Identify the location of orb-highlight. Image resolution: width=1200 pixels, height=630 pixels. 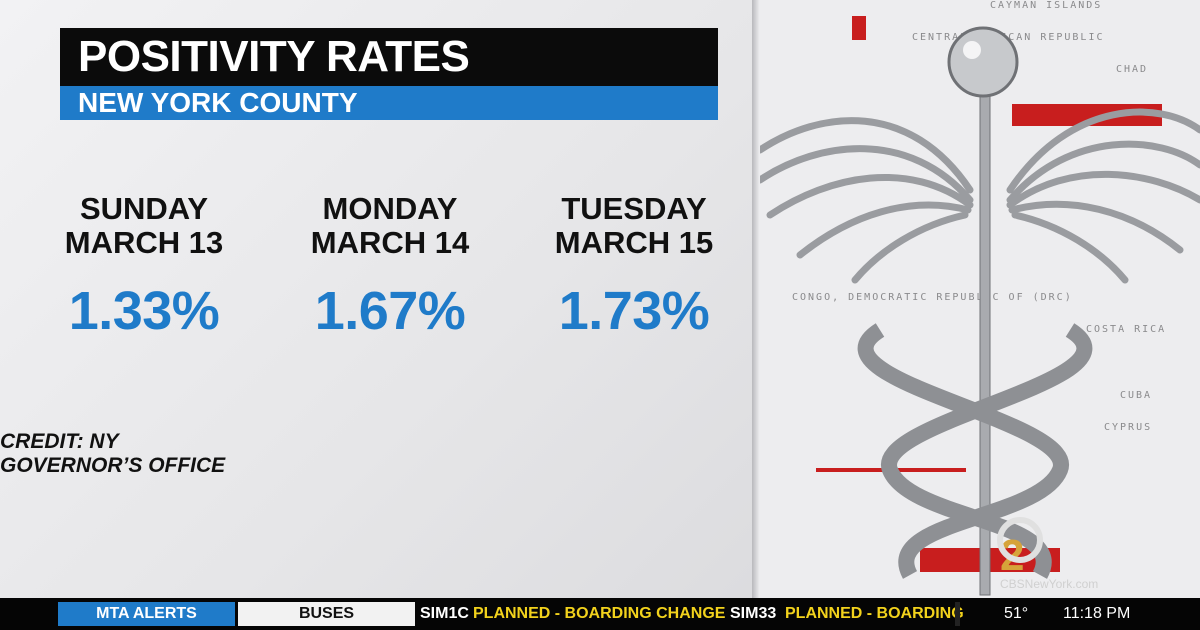
(972, 50).